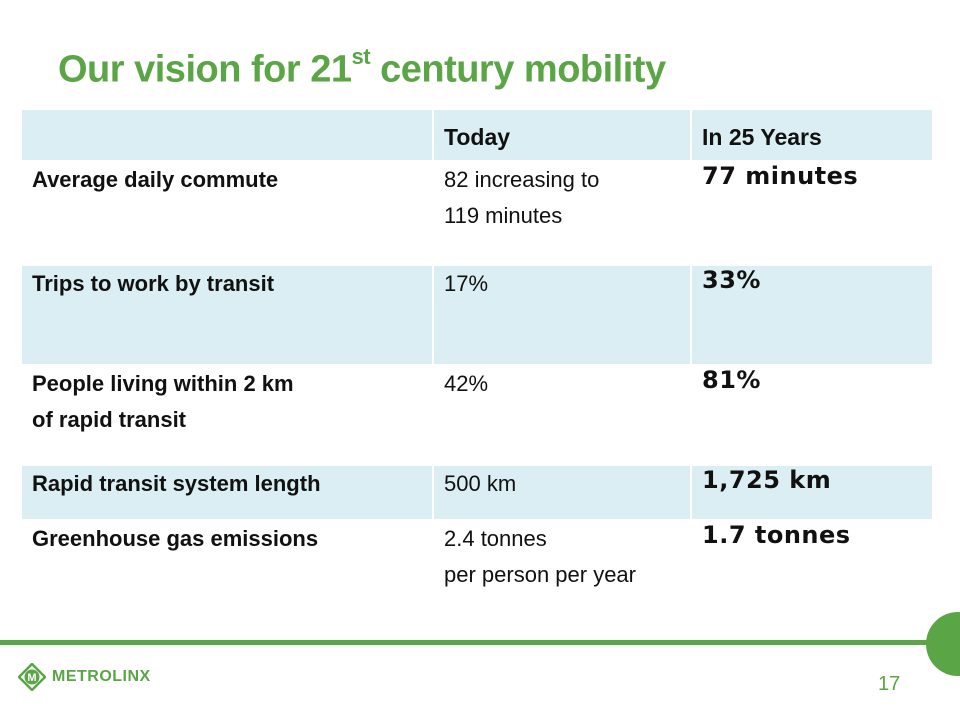  I want to click on future-value: 77 minutes, so click(812, 213).